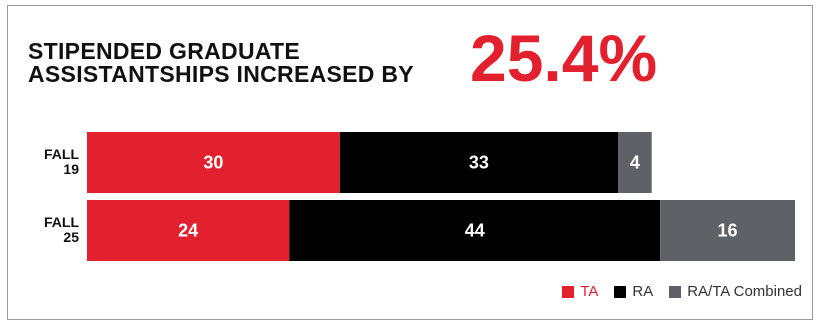 This screenshot has height=329, width=822. Describe the element at coordinates (744, 291) in the screenshot. I see `legend-label: RA/TA Combined` at that location.